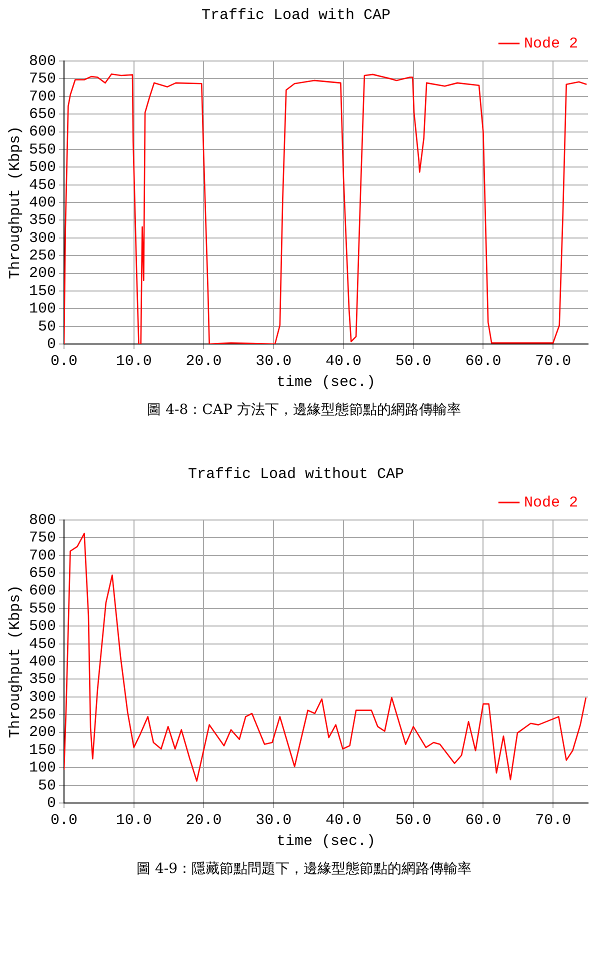  What do you see at coordinates (304, 410) in the screenshot?
I see `caption: 圖 4-8：CAP 方法下，邊緣型態節點的網路傳輸率` at bounding box center [304, 410].